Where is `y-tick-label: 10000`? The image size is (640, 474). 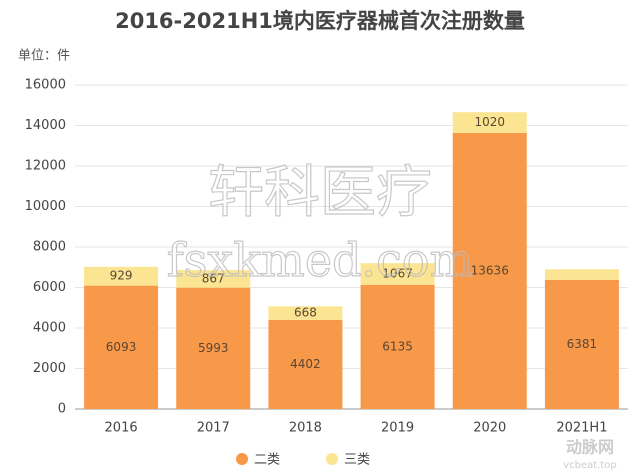 y-tick-label: 10000 is located at coordinates (45, 206).